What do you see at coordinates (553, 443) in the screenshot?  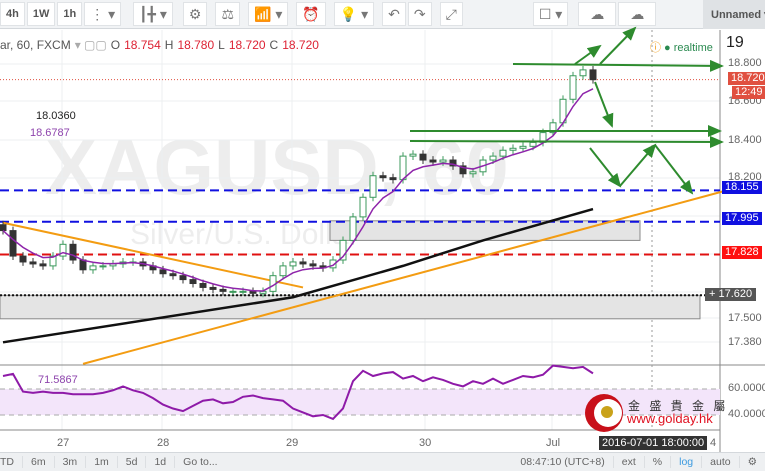 I see `date-tick: Jul` at bounding box center [553, 443].